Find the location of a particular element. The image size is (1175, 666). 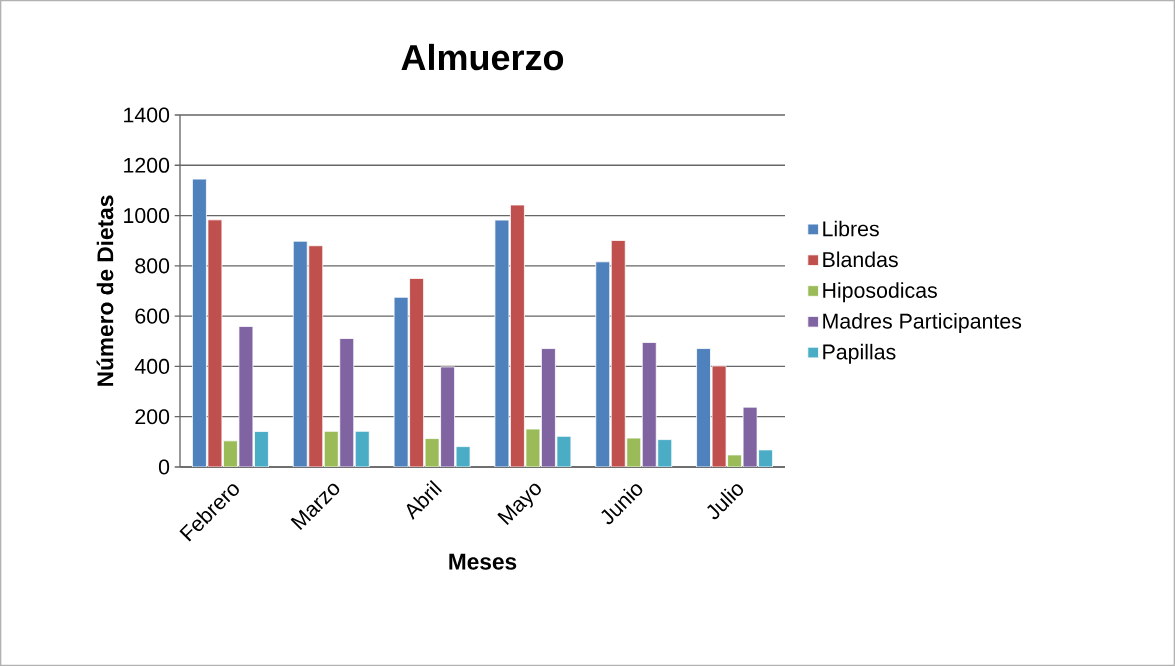

y-tick-label: 200 is located at coordinates (152, 417).